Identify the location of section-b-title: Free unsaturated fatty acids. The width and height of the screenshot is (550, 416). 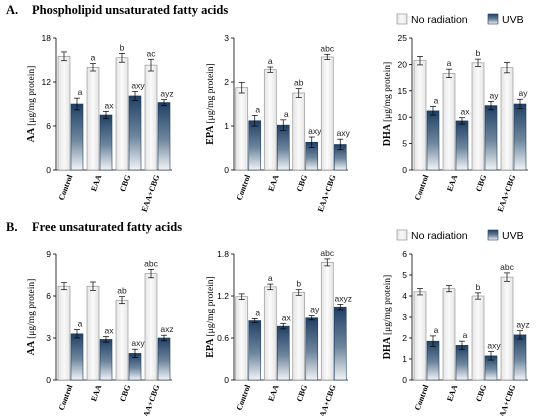
(107, 227).